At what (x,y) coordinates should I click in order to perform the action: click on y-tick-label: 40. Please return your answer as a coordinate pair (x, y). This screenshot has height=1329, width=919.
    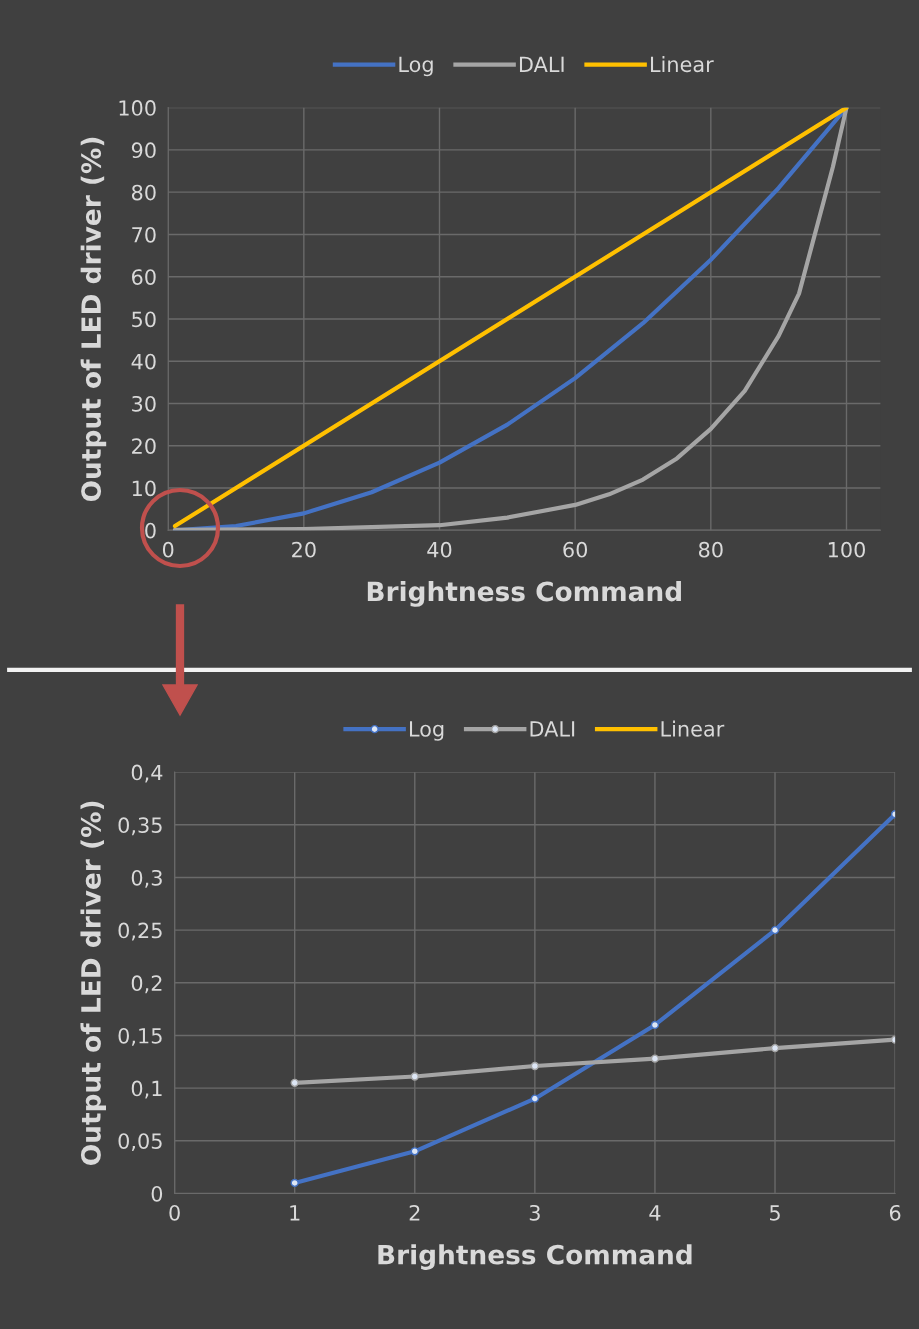
    Looking at the image, I should click on (143, 361).